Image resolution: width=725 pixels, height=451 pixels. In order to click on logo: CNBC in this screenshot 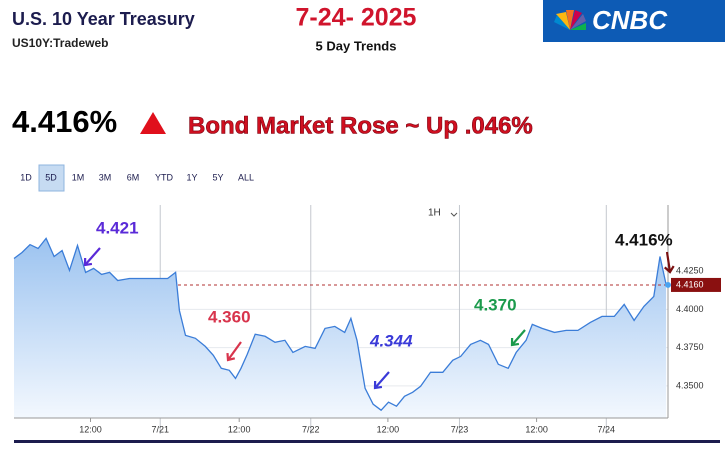, I will do `click(634, 21)`.